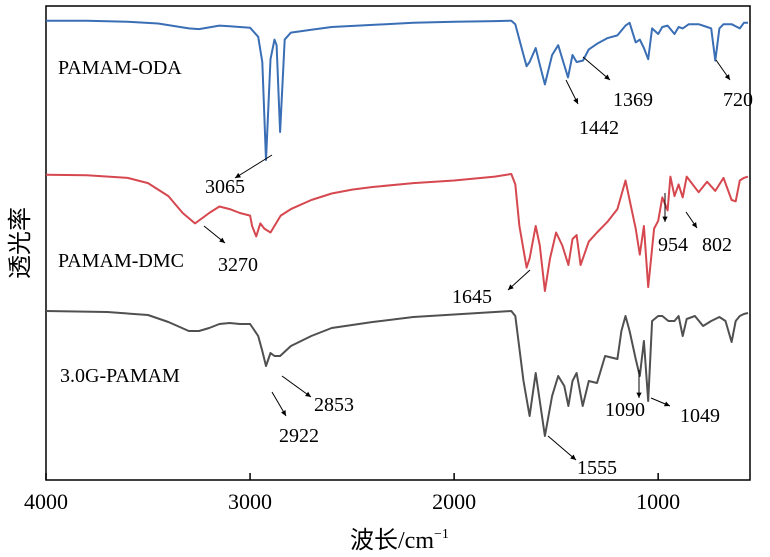 Image resolution: width=770 pixels, height=557 pixels. What do you see at coordinates (700, 416) in the screenshot?
I see `annotation-label: 1049` at bounding box center [700, 416].